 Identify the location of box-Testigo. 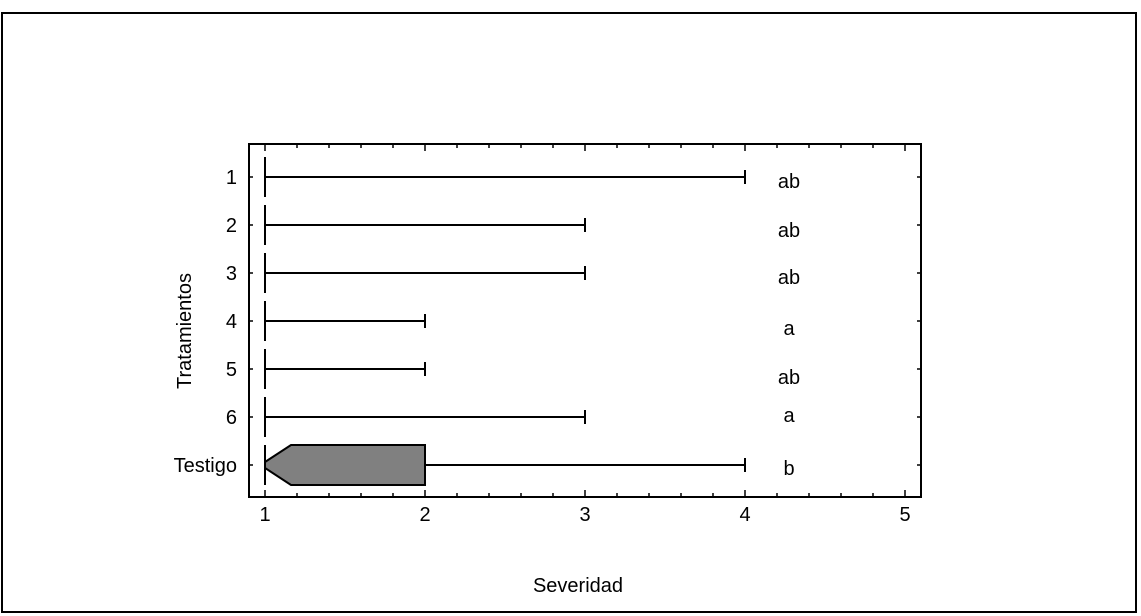
(505, 465).